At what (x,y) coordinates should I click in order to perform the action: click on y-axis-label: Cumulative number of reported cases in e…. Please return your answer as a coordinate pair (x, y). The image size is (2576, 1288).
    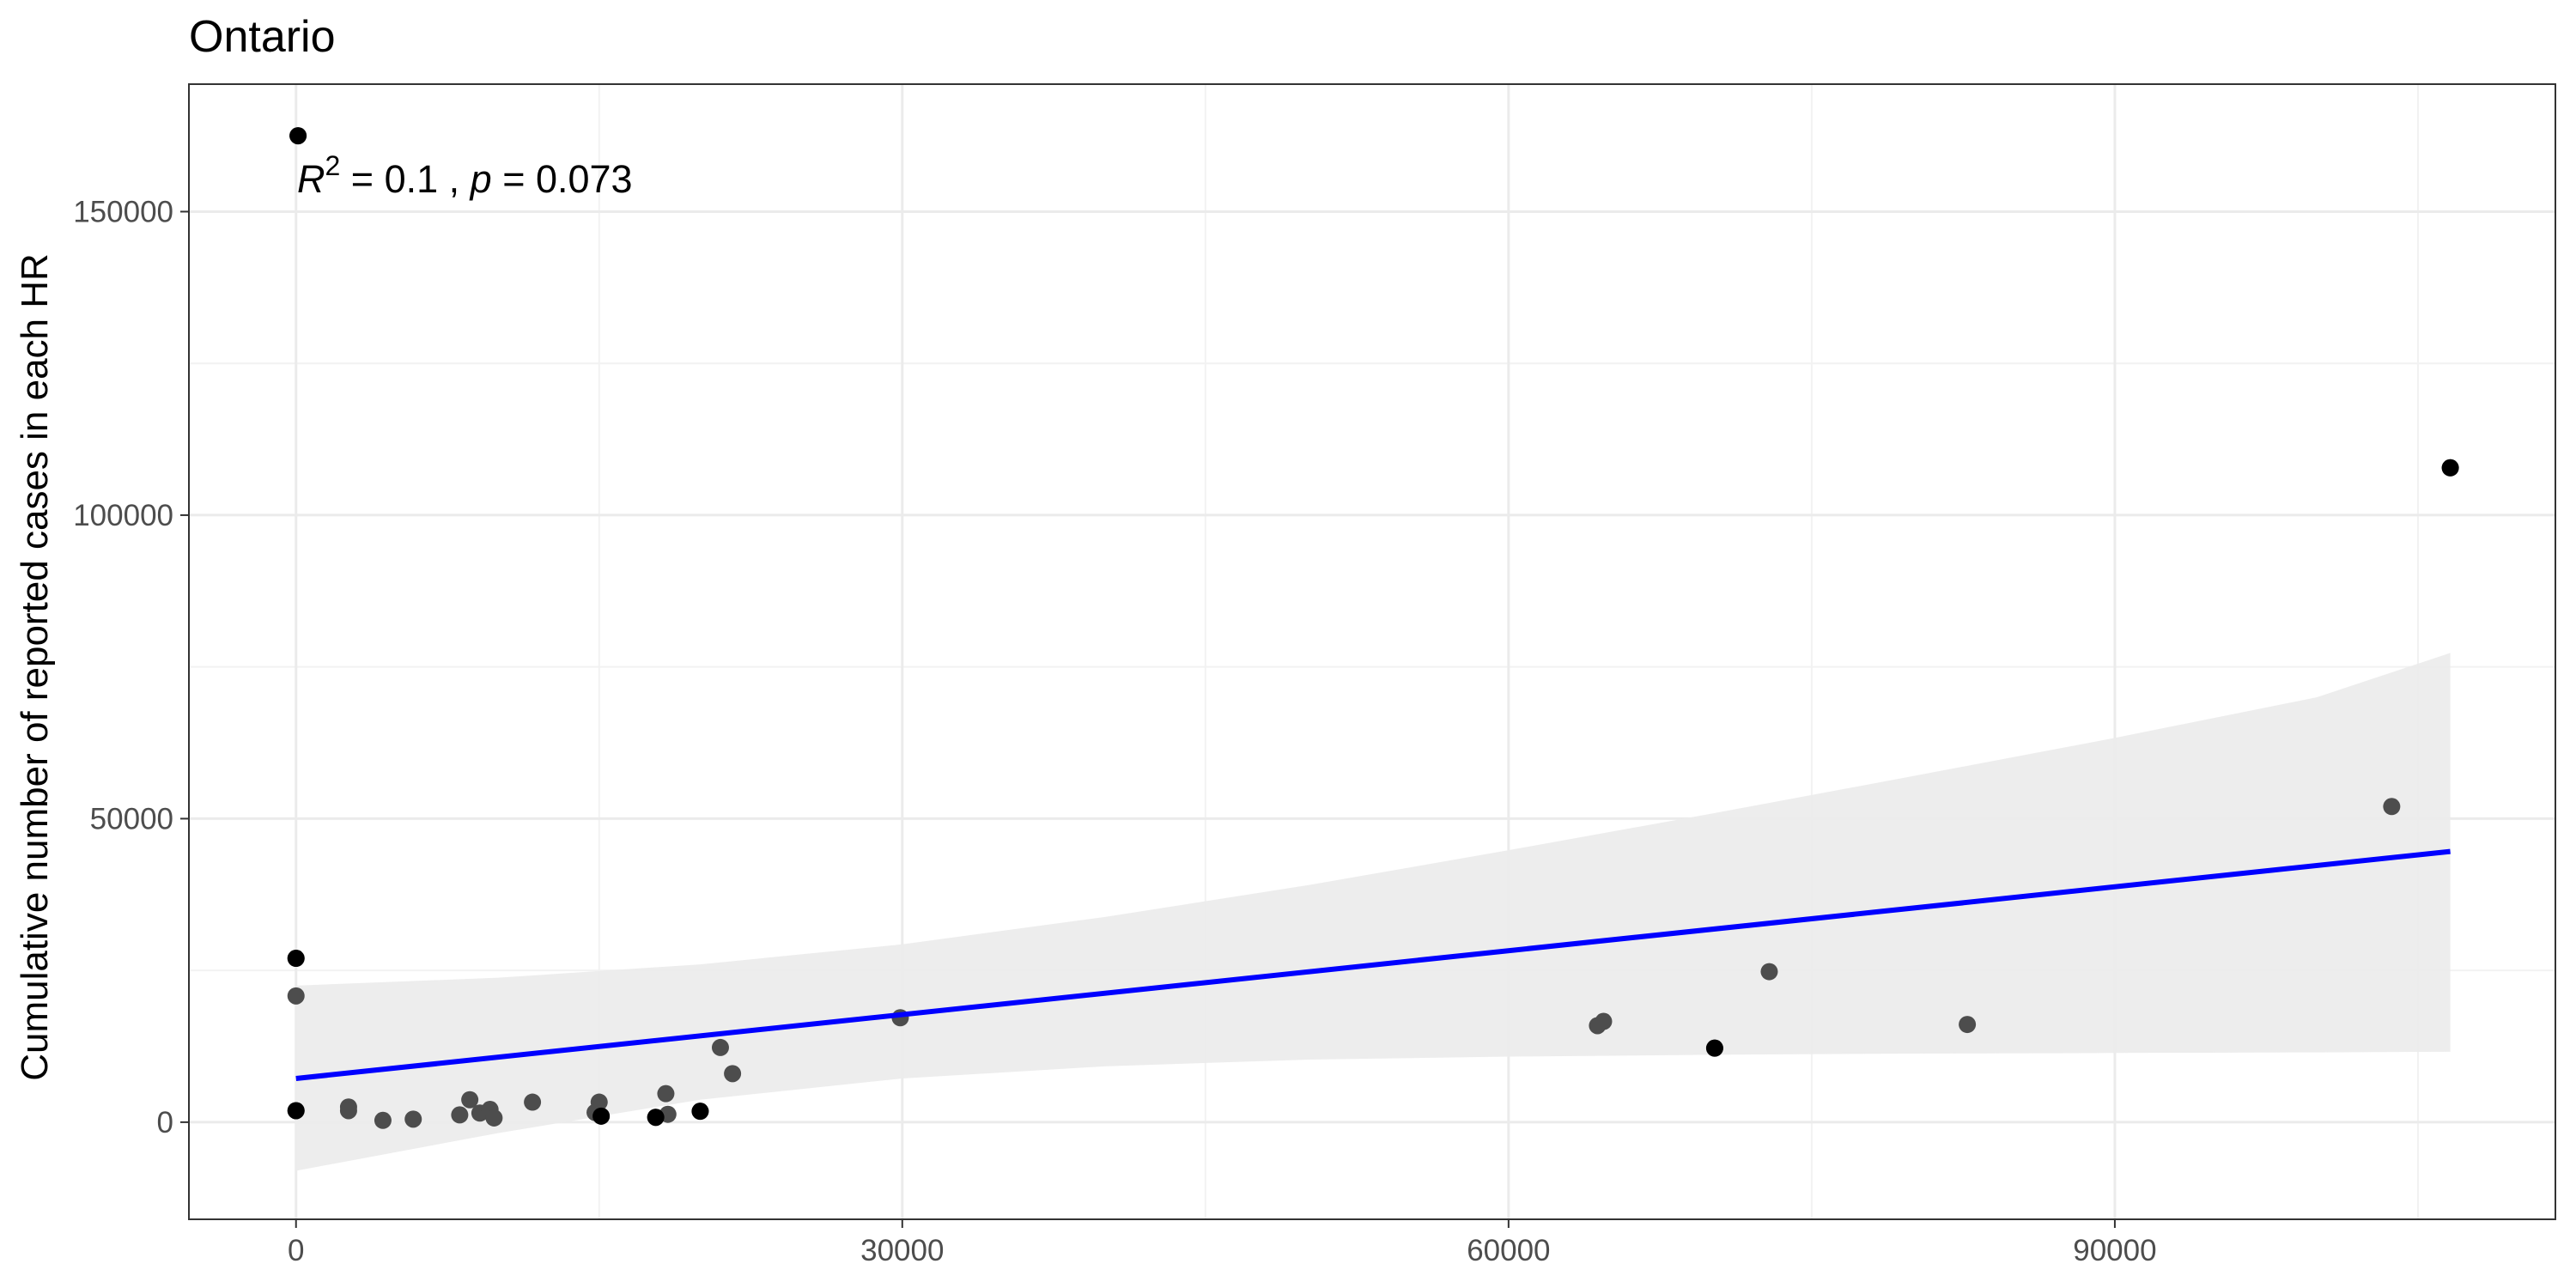
    Looking at the image, I should click on (35, 667).